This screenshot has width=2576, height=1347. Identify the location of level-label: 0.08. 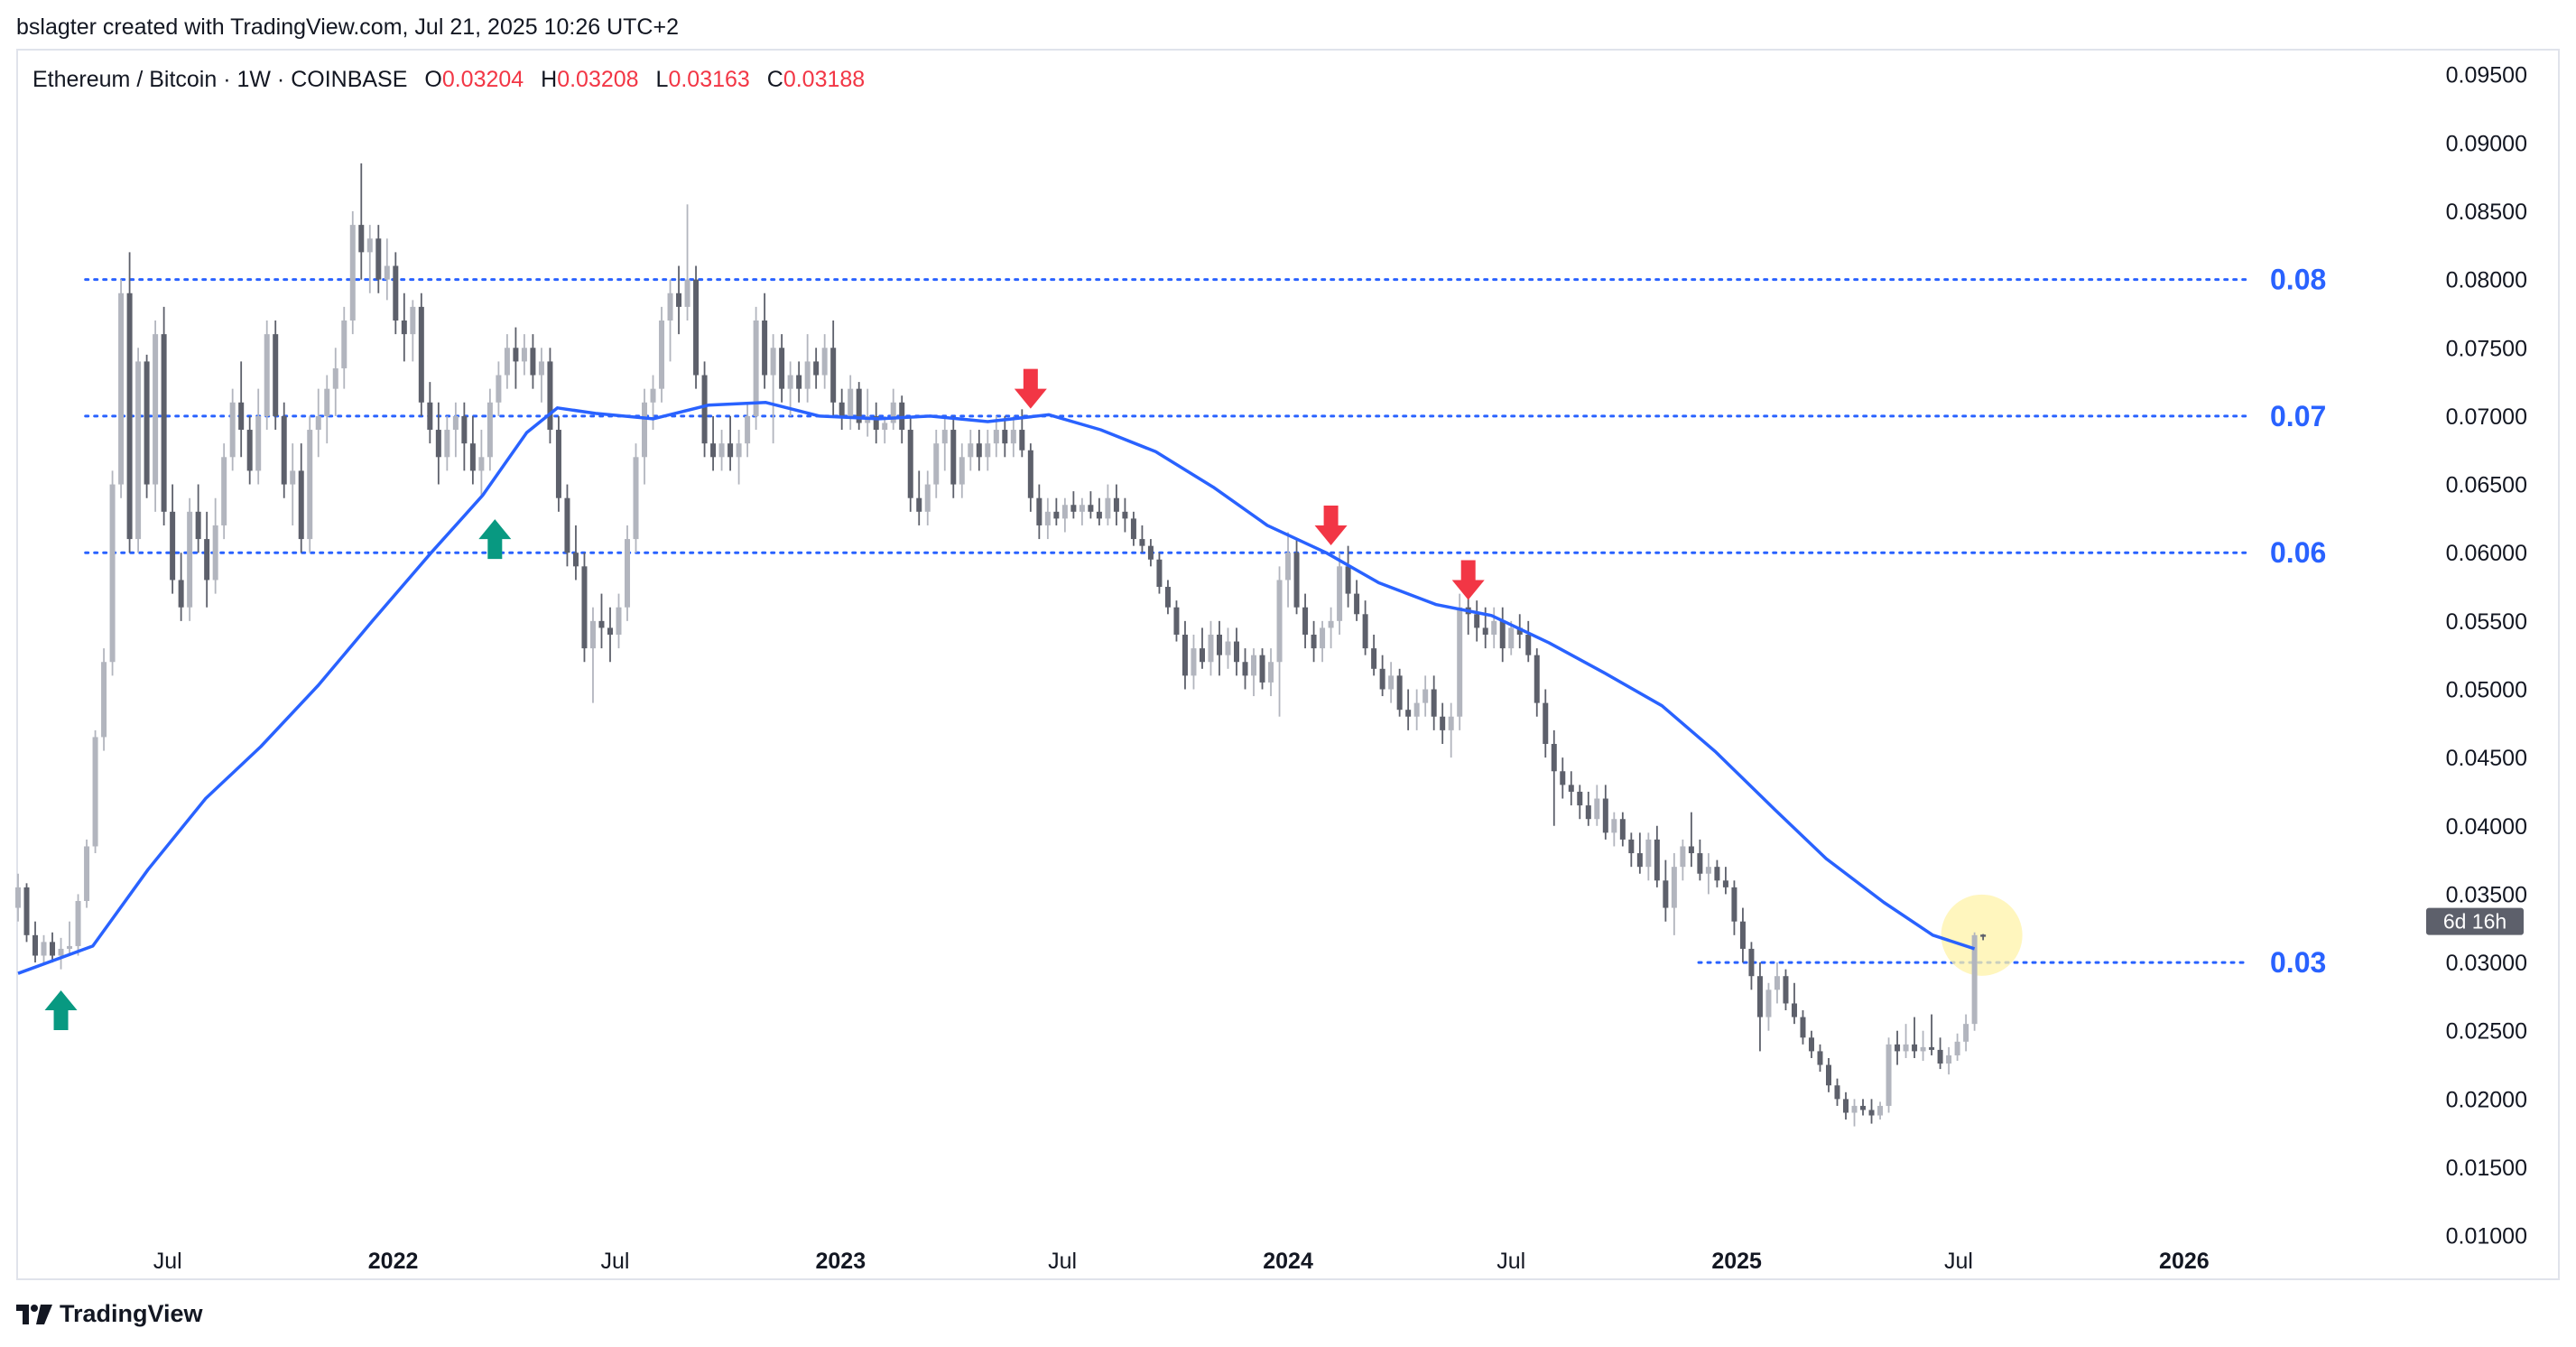
(2298, 280).